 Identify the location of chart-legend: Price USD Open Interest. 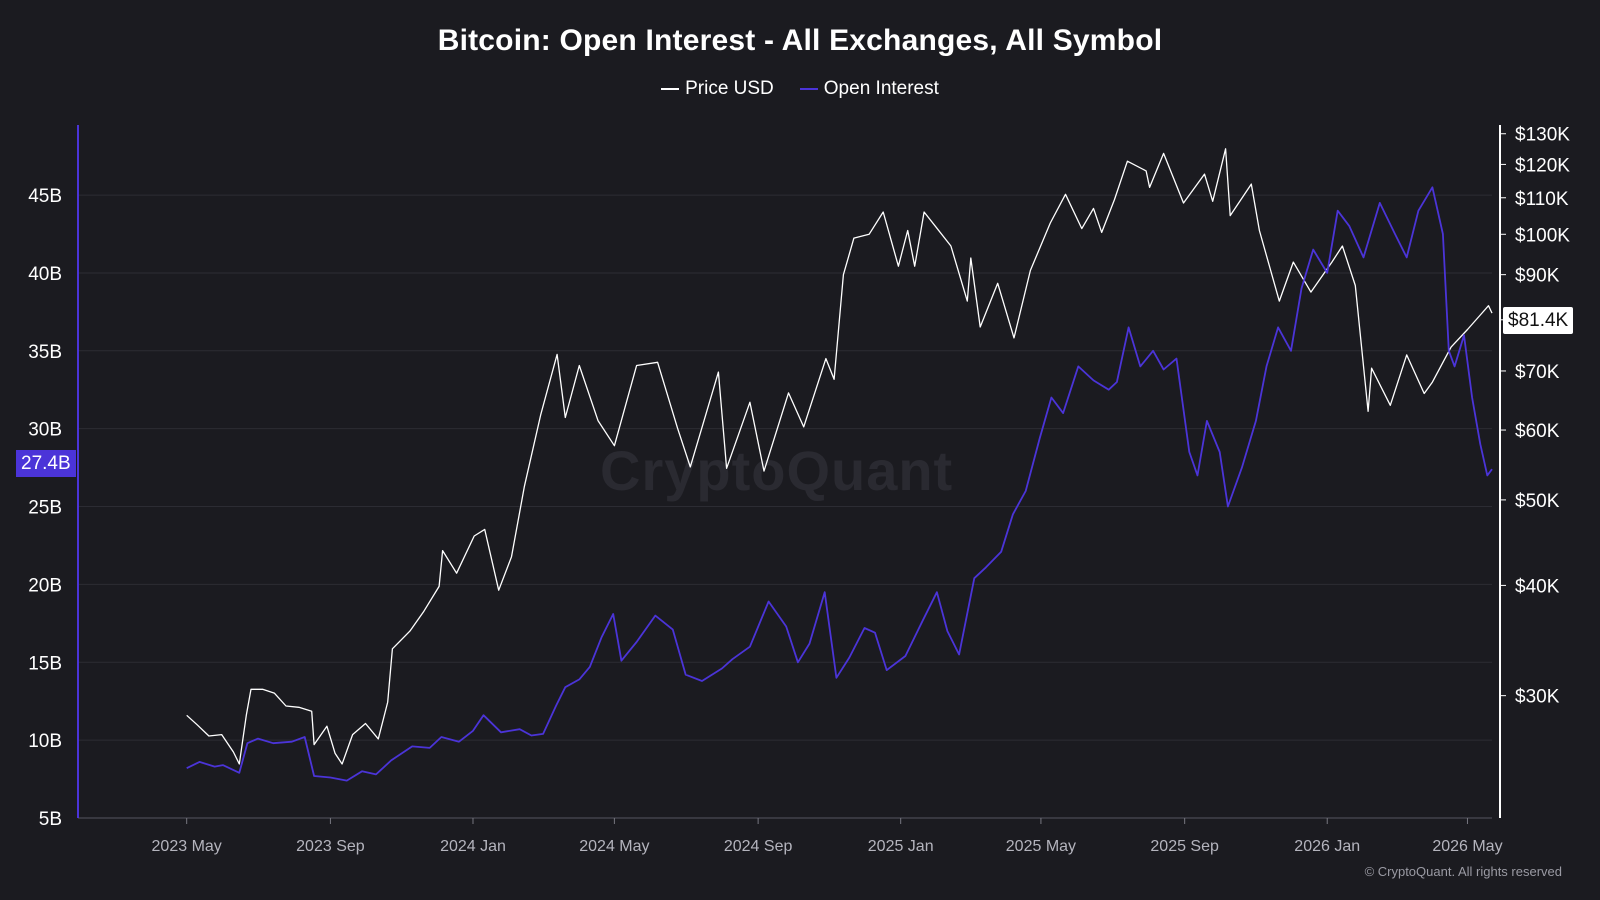
(800, 89).